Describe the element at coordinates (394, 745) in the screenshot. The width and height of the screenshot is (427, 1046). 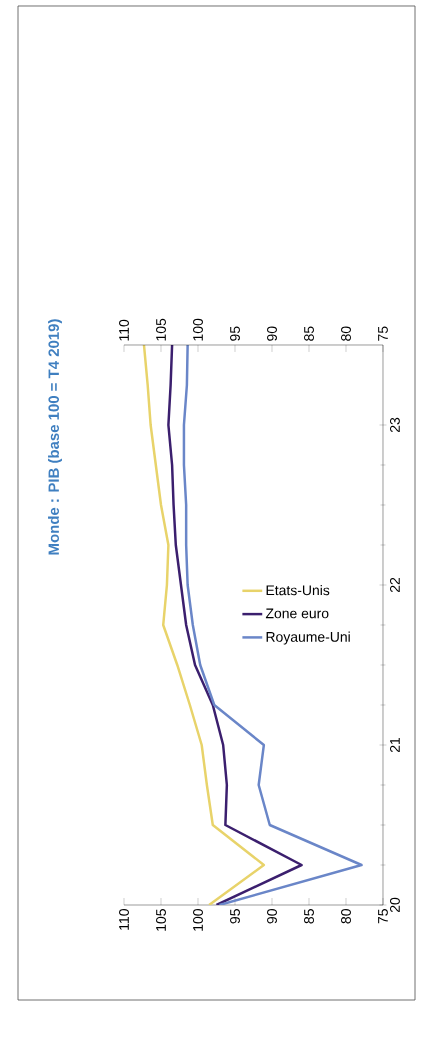
I see `y-tick-label: 21` at that location.